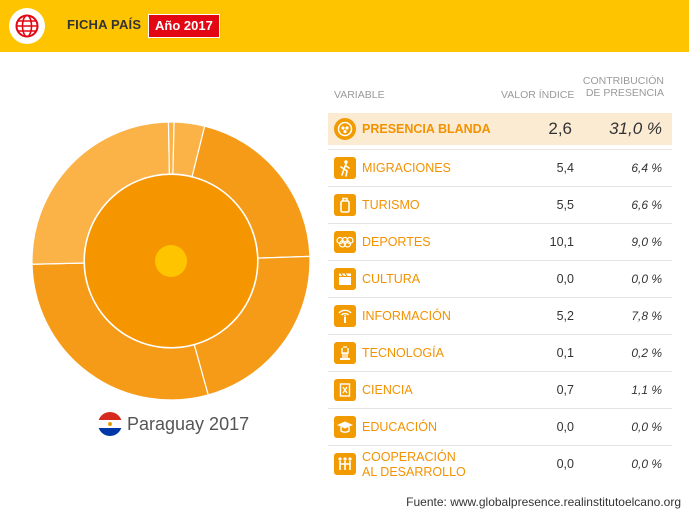  What do you see at coordinates (500, 204) in the screenshot?
I see `table-row-turismo: TURISMO 5,5 6,6 %` at bounding box center [500, 204].